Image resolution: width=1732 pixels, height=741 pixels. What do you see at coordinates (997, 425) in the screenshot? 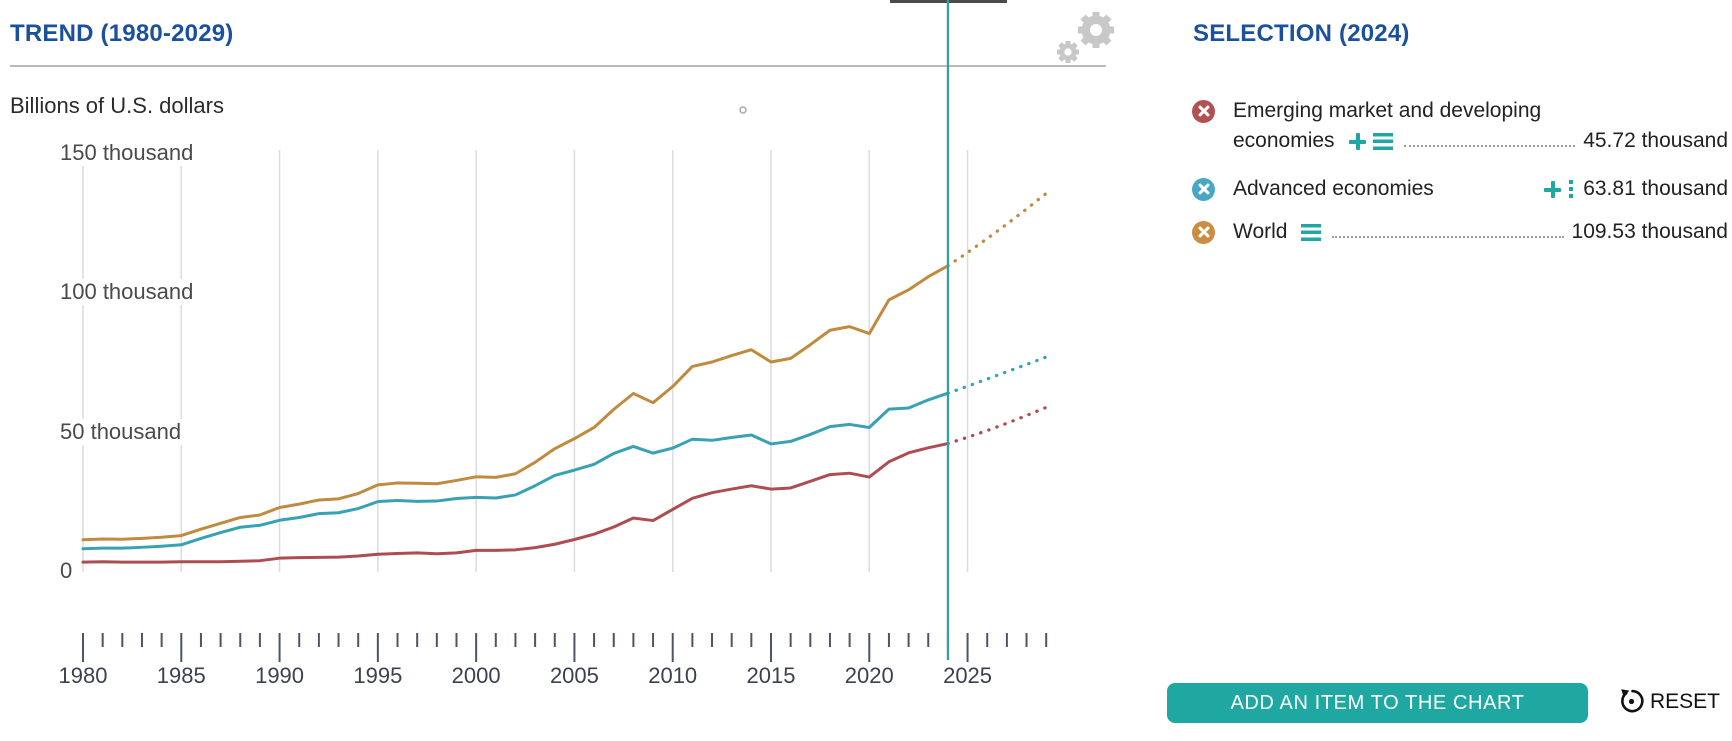
I see `series-projection-emerging` at bounding box center [997, 425].